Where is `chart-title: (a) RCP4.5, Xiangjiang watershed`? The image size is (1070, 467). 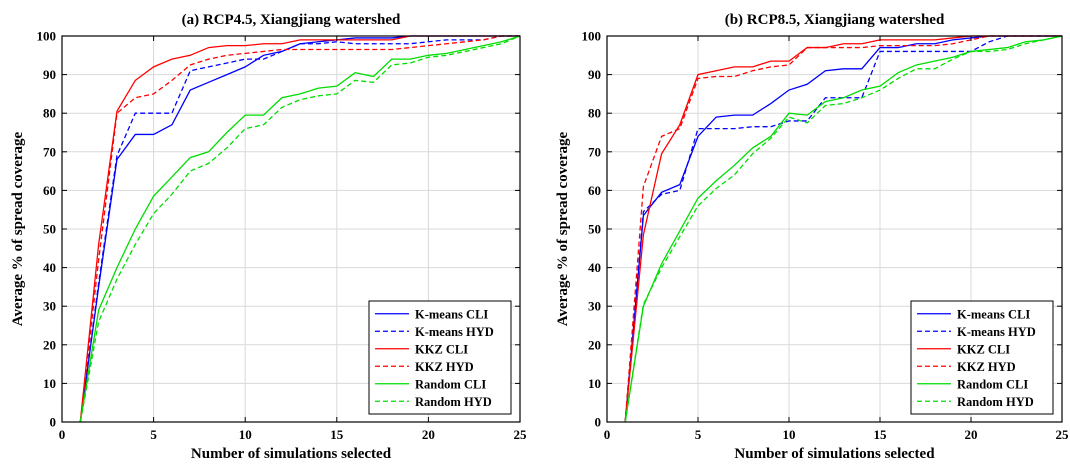 chart-title: (a) RCP4.5, Xiangjiang watershed is located at coordinates (291, 20).